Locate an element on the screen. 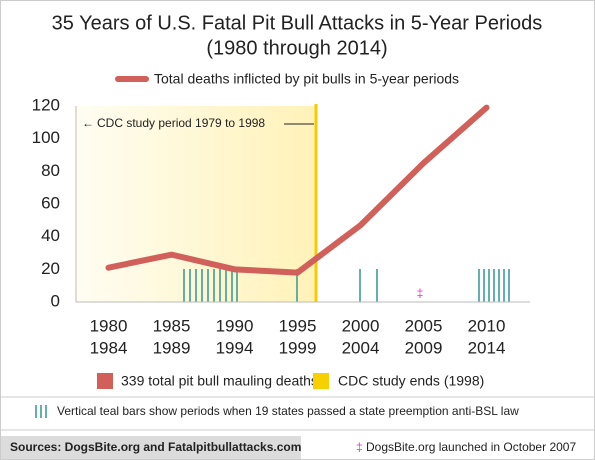  teal-stripes is located at coordinates (346, 285).